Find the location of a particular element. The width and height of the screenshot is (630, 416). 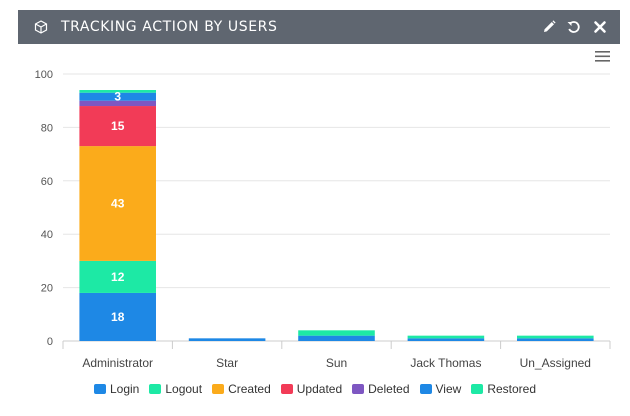

close-icon is located at coordinates (600, 27).